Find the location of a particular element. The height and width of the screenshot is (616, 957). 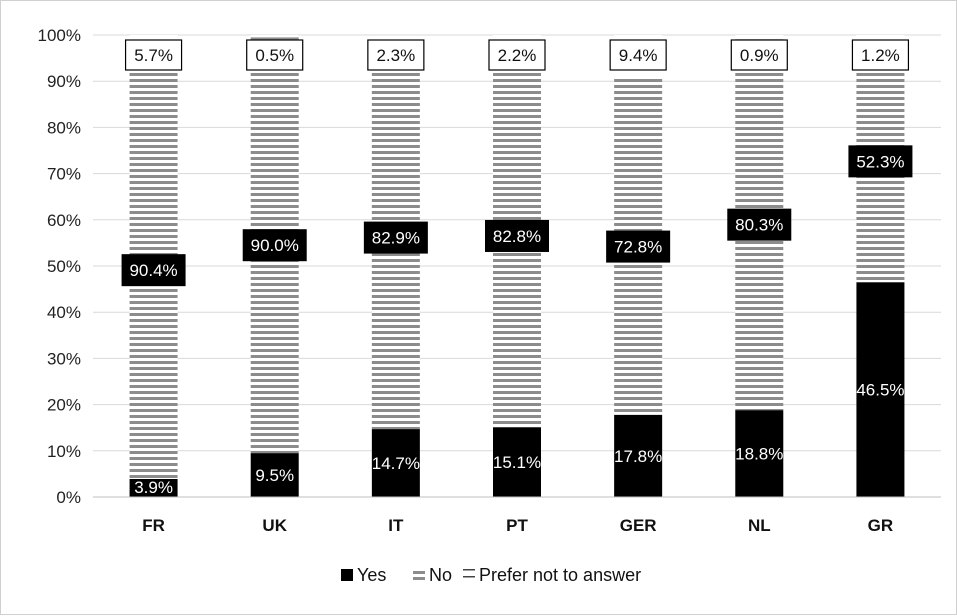

x-tick-label: GR is located at coordinates (881, 525).